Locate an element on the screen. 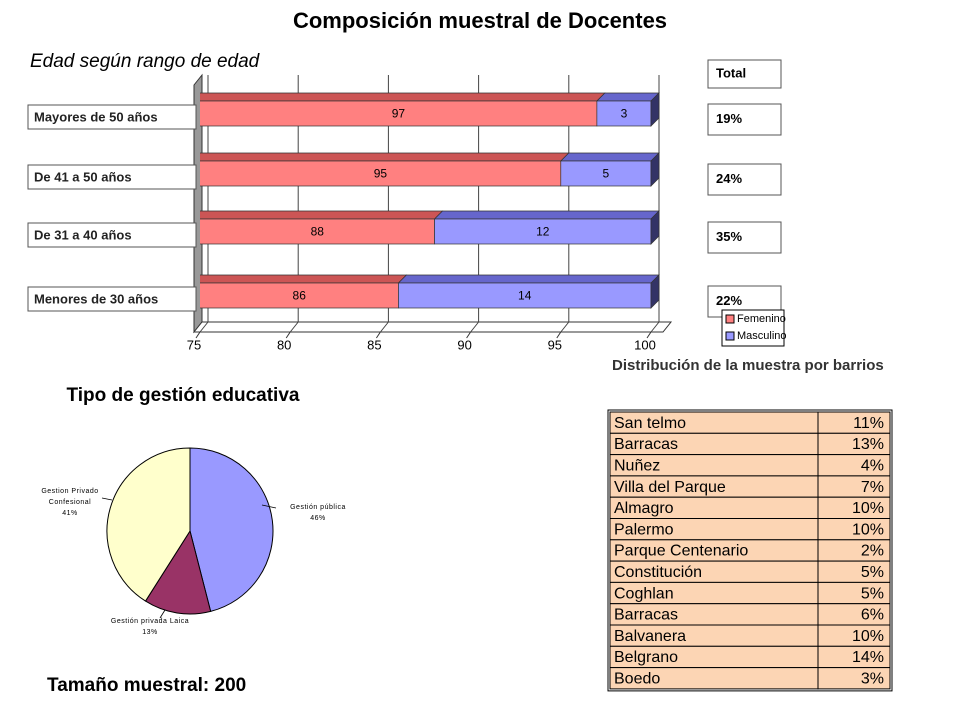  data-label: 3 is located at coordinates (624, 114).